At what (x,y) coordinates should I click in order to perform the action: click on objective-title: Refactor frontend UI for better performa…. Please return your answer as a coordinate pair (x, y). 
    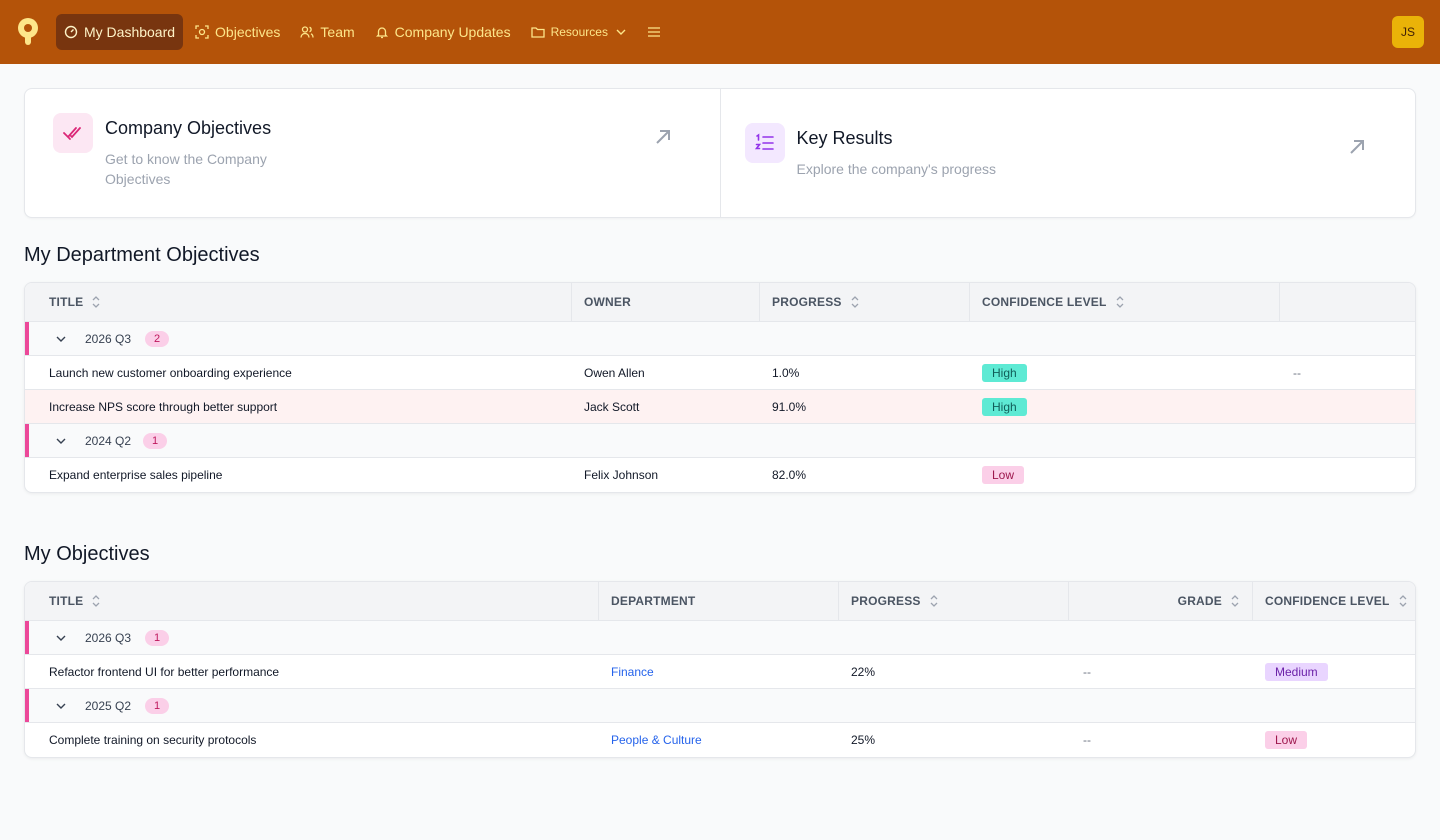
    Looking at the image, I should click on (164, 671).